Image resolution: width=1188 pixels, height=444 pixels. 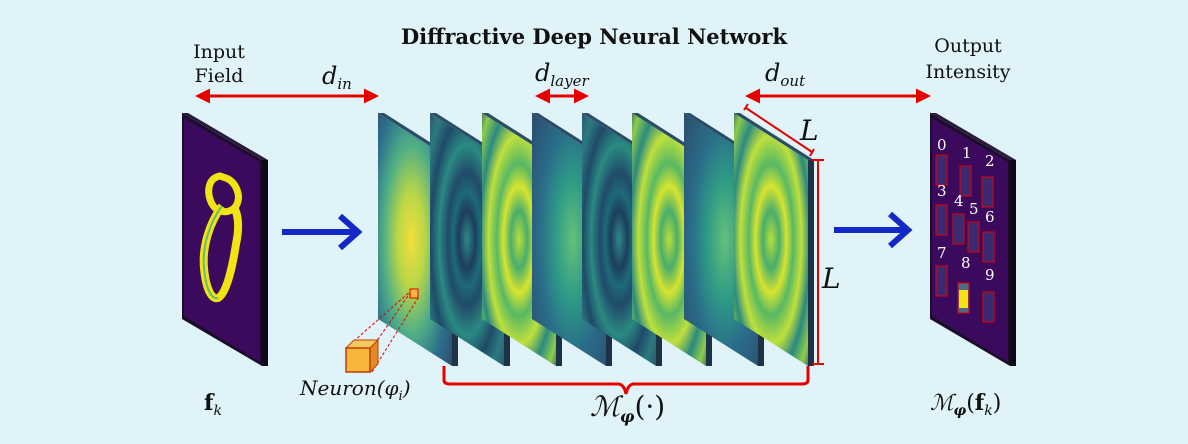 I want to click on diagram-title: Diffractive Deep Neural Network, so click(x=594, y=36).